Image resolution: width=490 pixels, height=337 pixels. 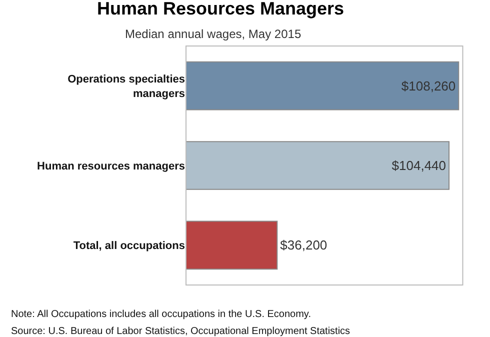 What do you see at coordinates (126, 87) in the screenshot?
I see `y-tick-label: Operations specialties managers` at bounding box center [126, 87].